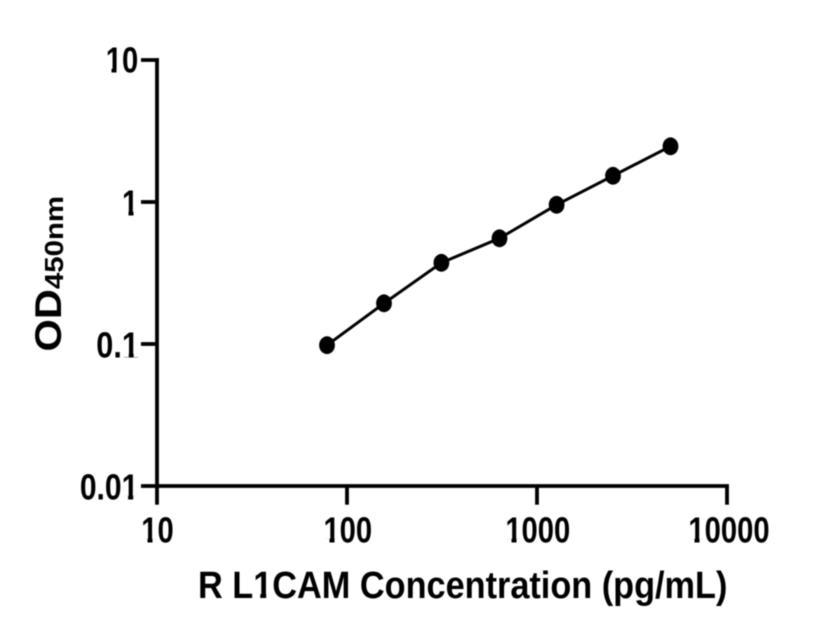 The height and width of the screenshot is (640, 816). Describe the element at coordinates (537, 530) in the screenshot. I see `svg-text: 1000` at that location.